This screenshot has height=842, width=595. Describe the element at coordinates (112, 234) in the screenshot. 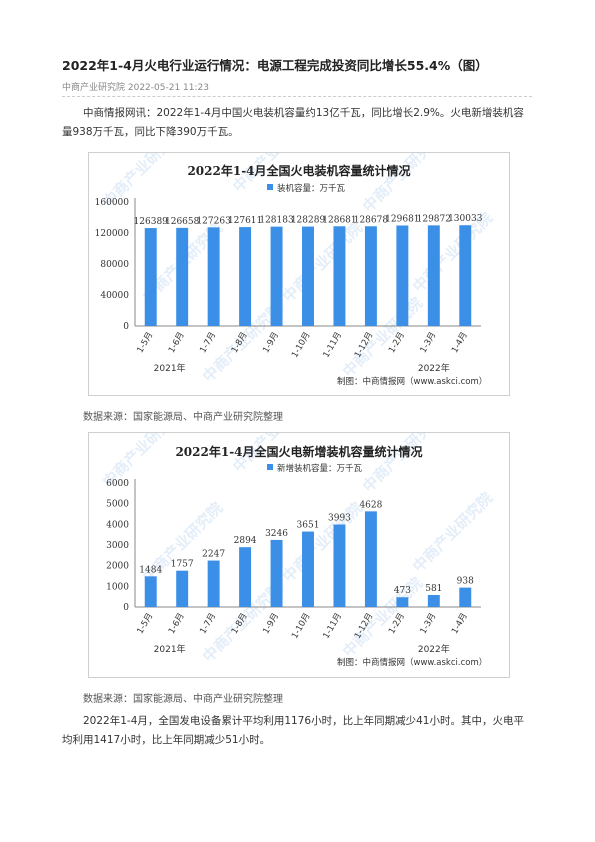

I see `y-tick-label: 120000` at that location.